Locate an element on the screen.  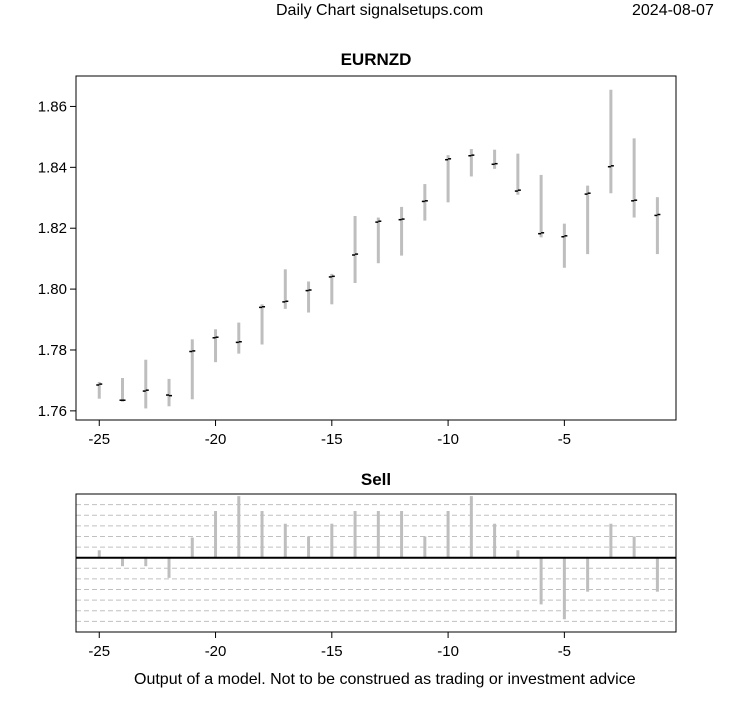
signal-bars is located at coordinates (378, 558).